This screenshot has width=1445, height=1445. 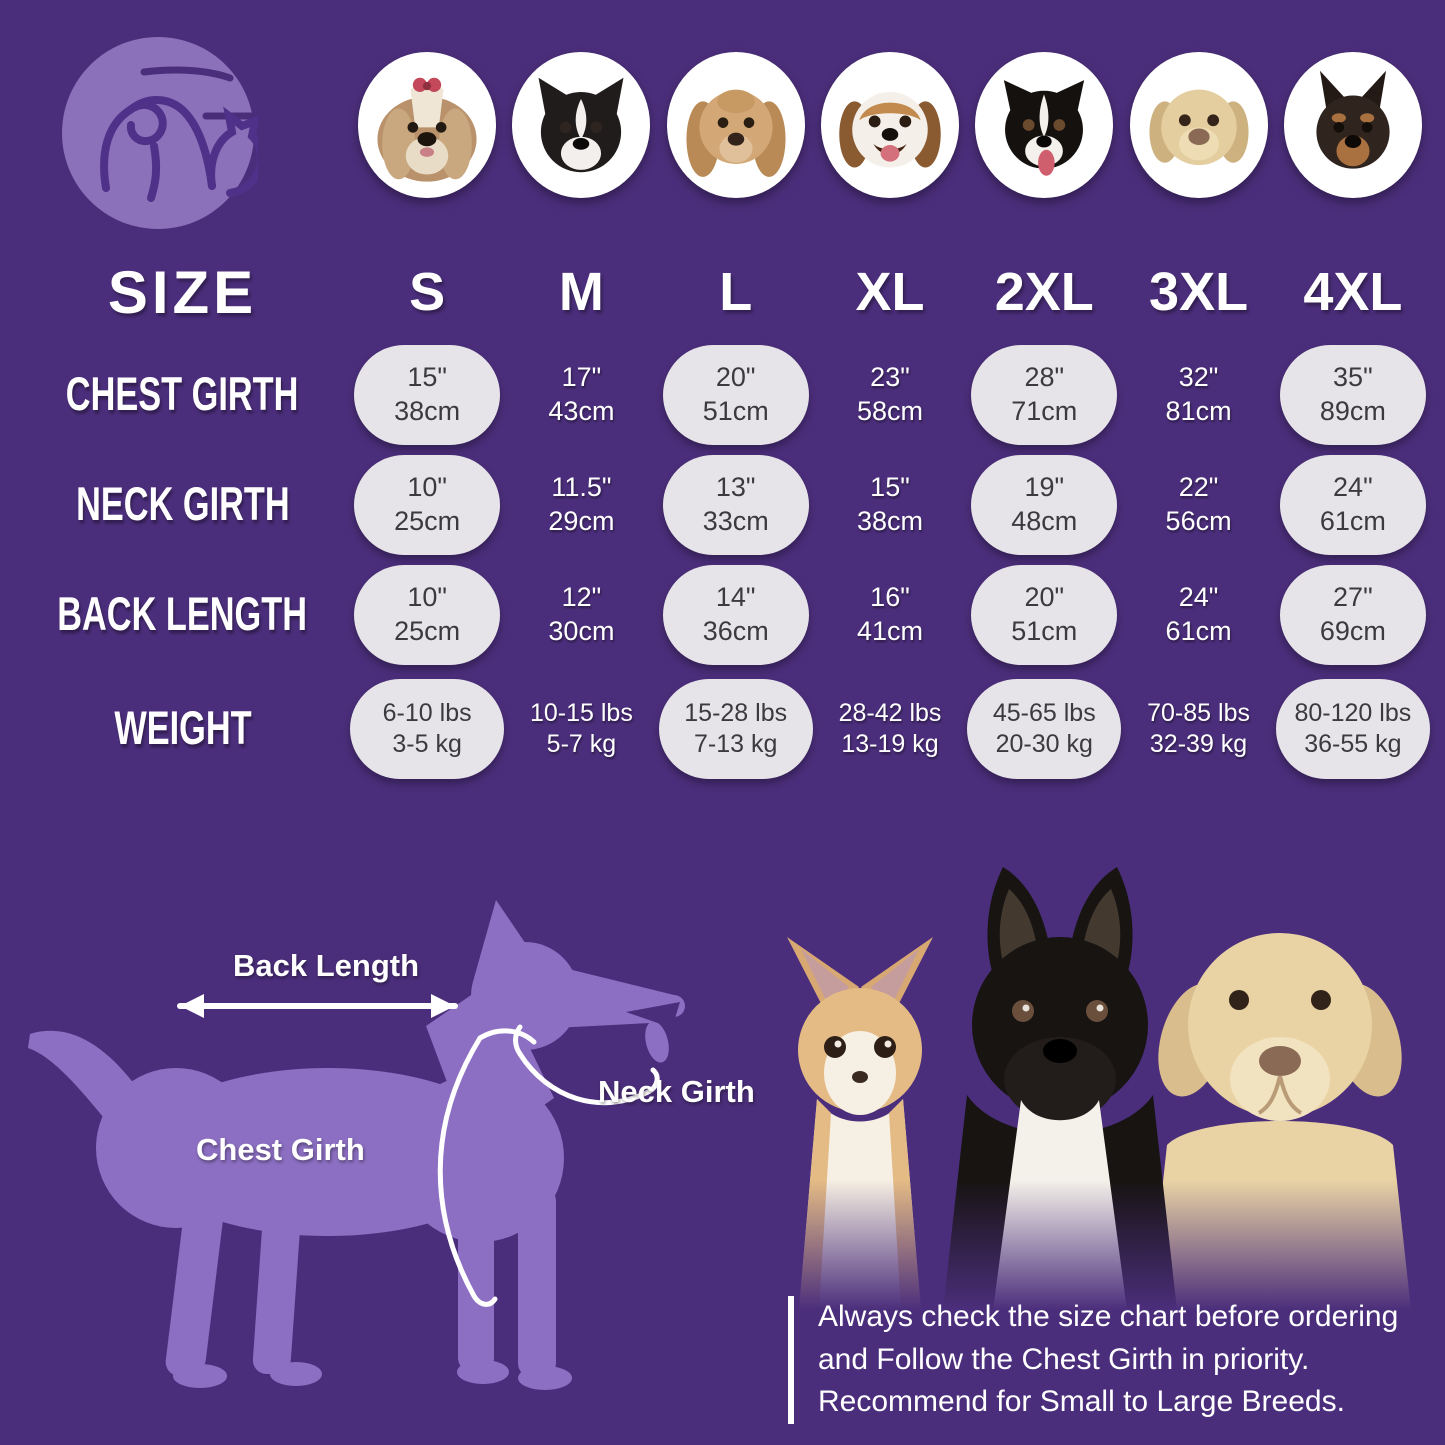 I want to click on neck-girth-label: Neck Girth, so click(x=676, y=1091).